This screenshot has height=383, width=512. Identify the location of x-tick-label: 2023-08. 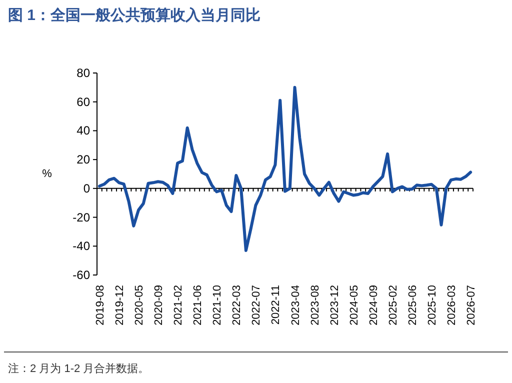
(315, 305).